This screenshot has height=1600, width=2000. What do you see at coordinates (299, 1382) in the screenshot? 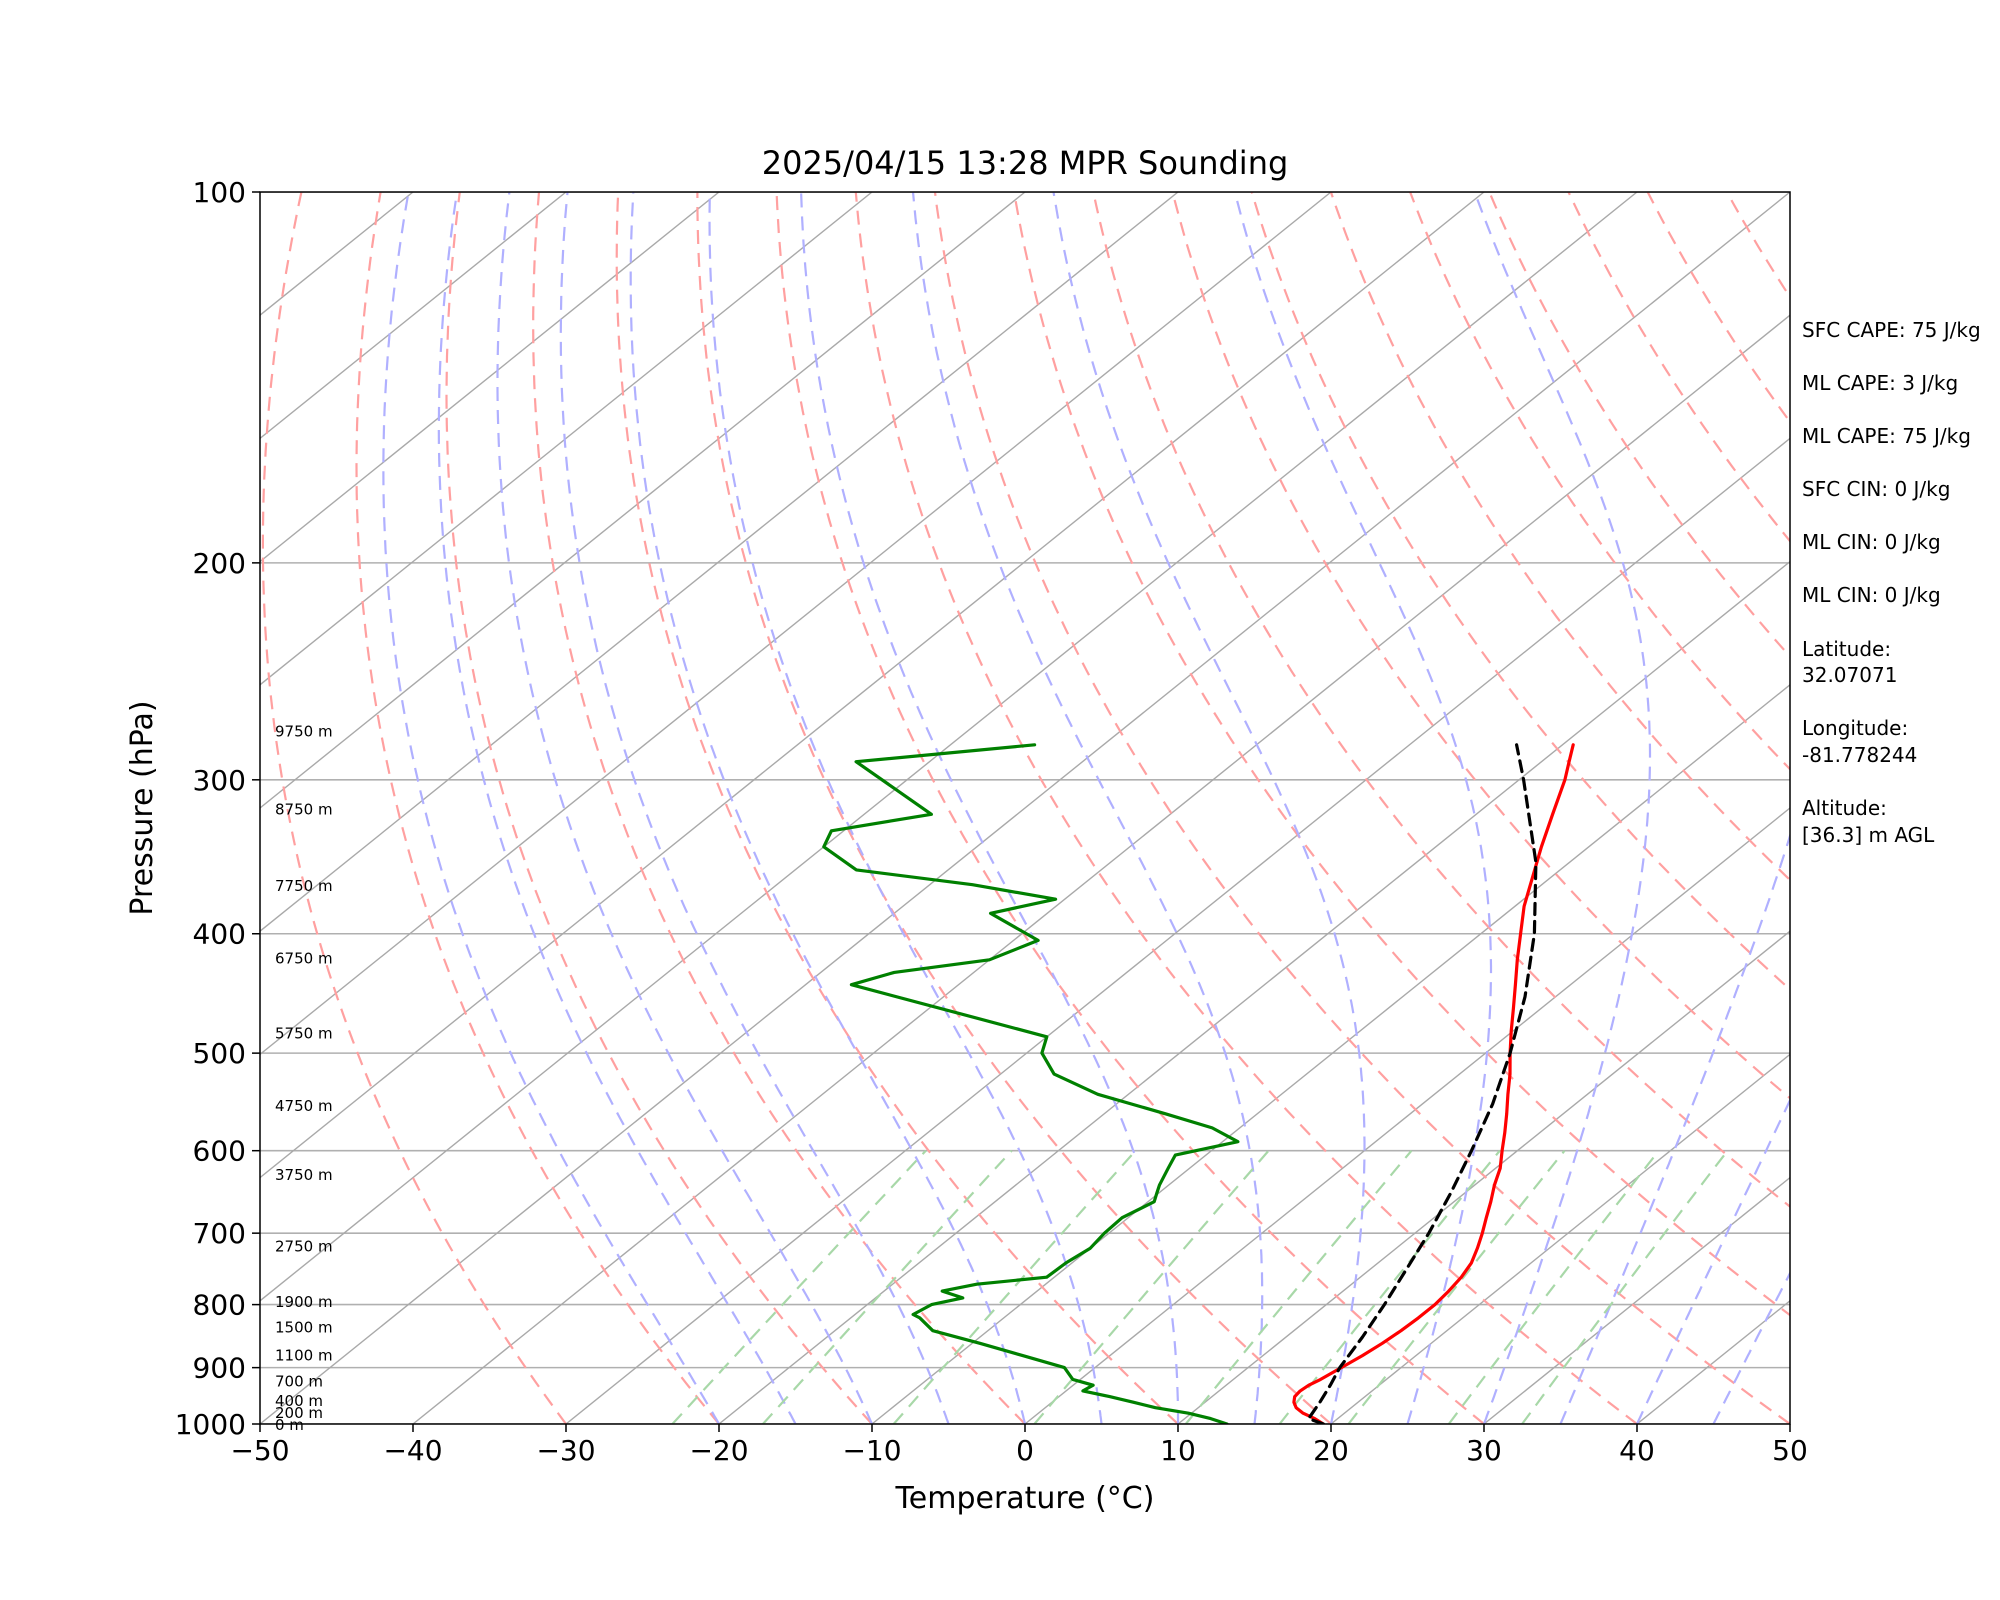
I see `height-label: 700 m` at bounding box center [299, 1382].